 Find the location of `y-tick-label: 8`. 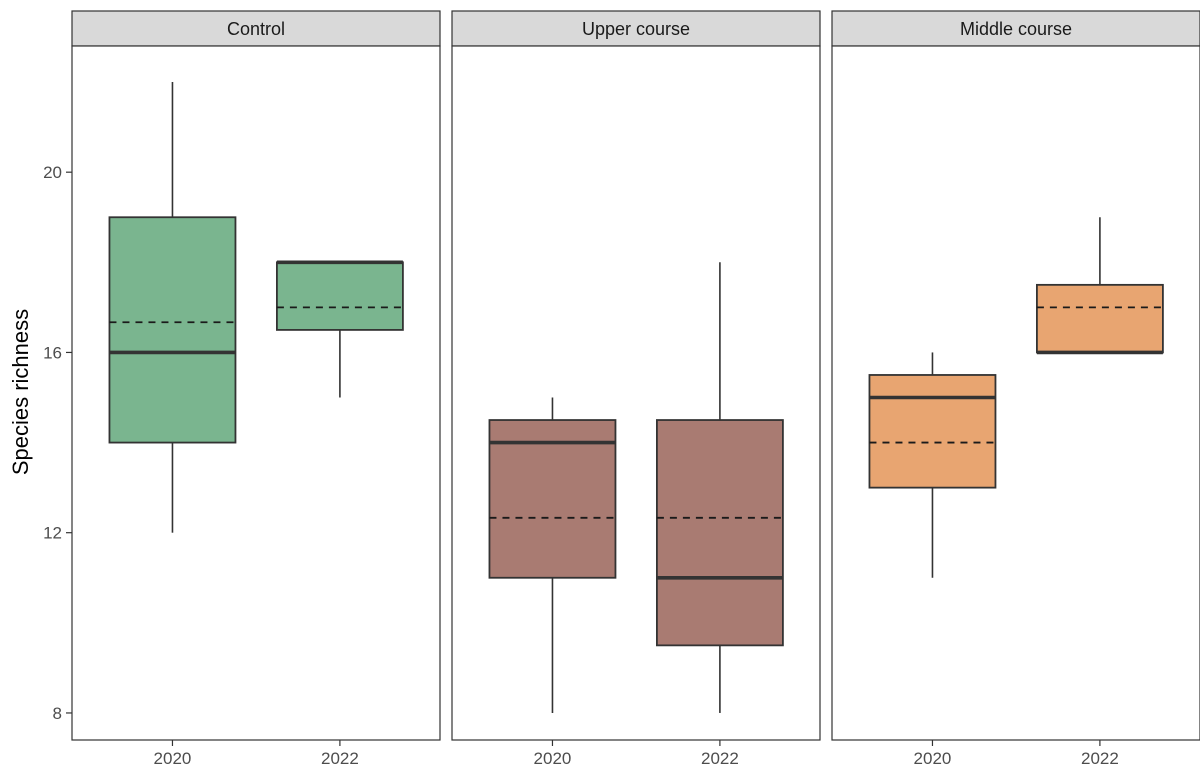

y-tick-label: 8 is located at coordinates (57, 713).